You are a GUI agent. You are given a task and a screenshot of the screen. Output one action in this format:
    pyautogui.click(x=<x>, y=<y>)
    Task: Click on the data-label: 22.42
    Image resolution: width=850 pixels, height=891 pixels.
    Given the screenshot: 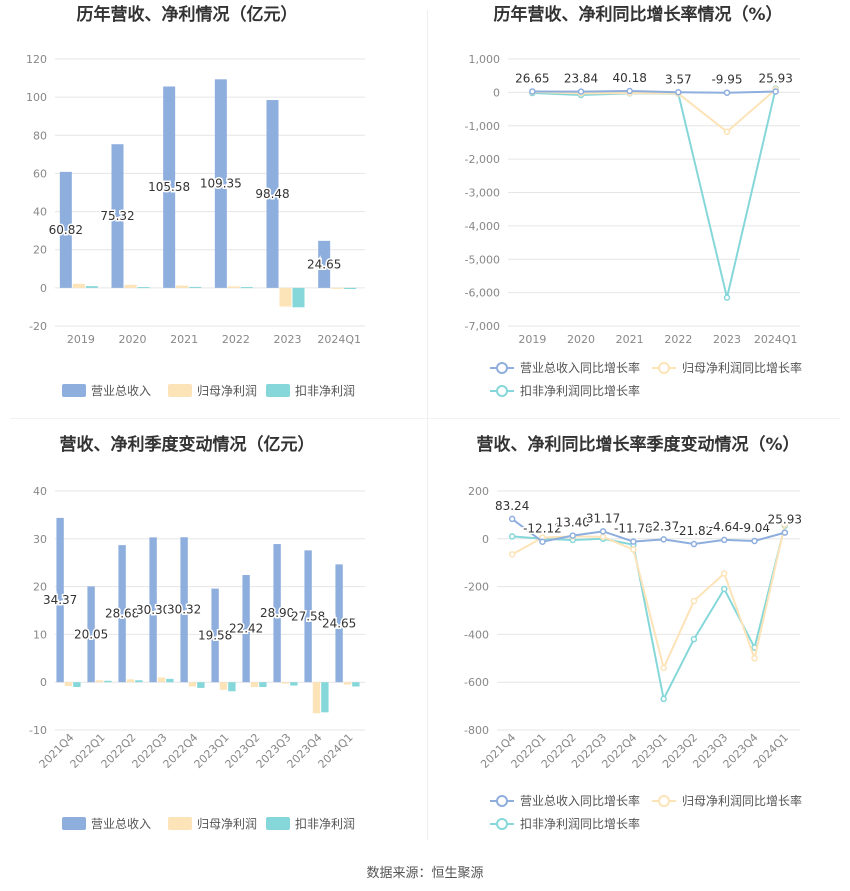 What is the action you would take?
    pyautogui.click(x=246, y=629)
    